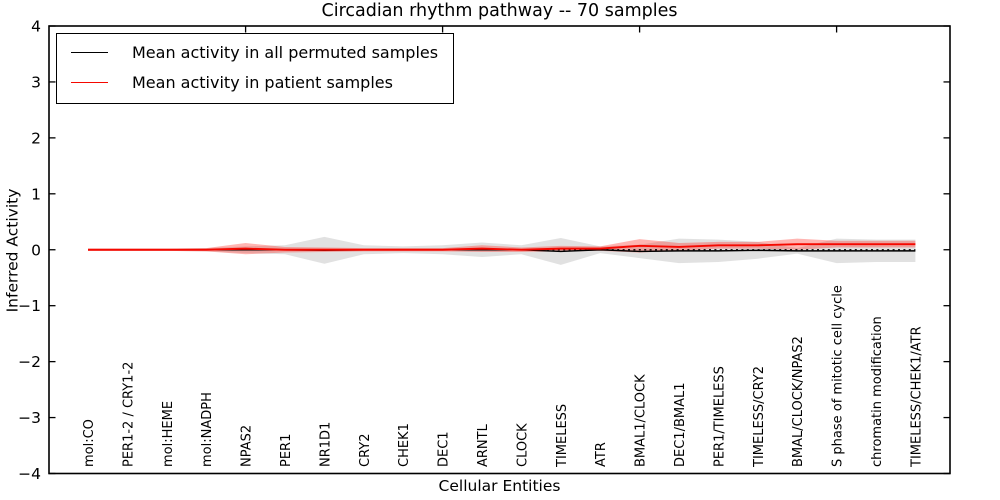 This screenshot has height=500, width=1000. I want to click on x-category-label: BMAL1/CLOCK, so click(641, 420).